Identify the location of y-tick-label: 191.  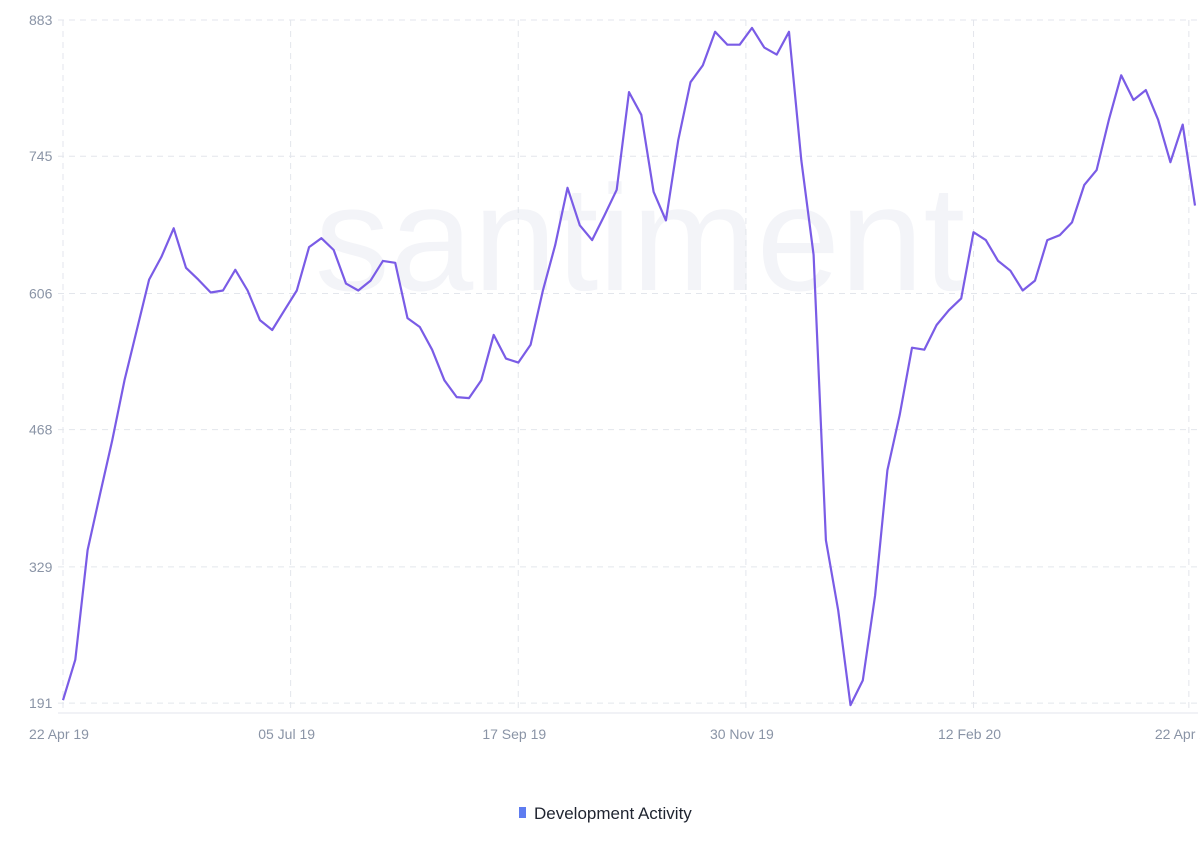
(41, 703).